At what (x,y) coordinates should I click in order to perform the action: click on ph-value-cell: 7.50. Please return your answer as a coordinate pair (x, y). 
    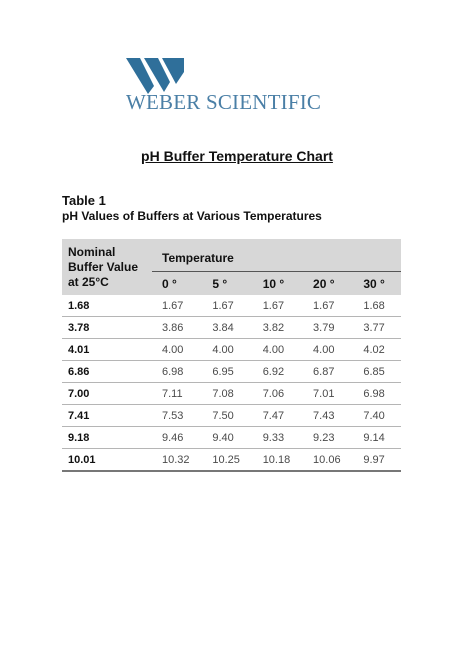
    Looking at the image, I should click on (227, 415).